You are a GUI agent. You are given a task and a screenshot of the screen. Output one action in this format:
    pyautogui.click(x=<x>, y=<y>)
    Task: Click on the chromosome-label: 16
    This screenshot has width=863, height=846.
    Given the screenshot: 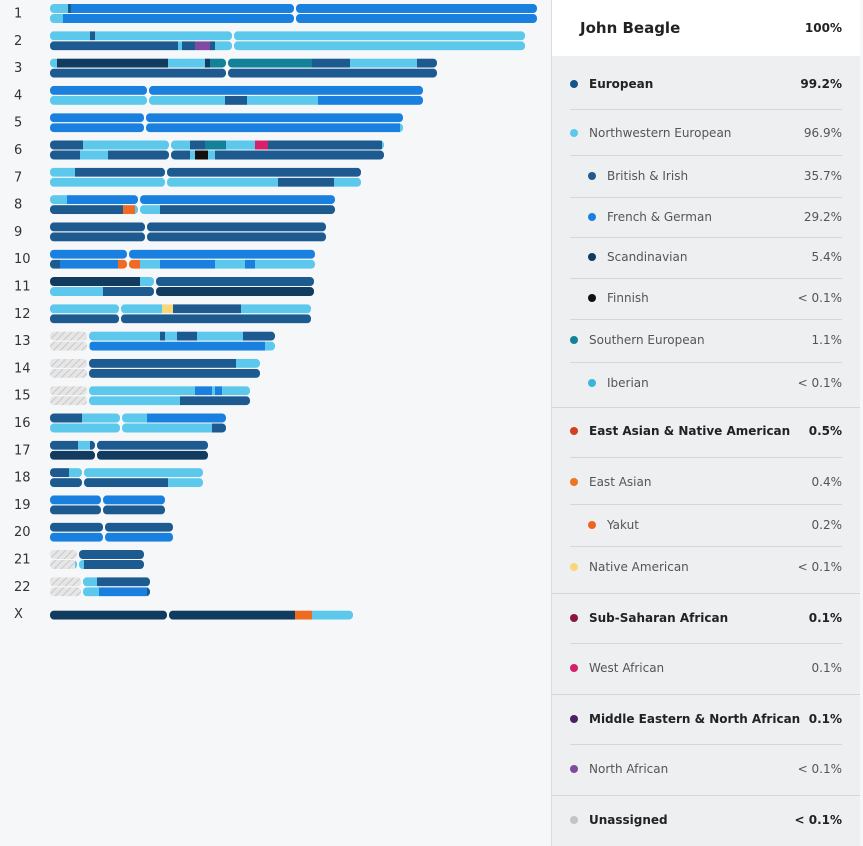 What is the action you would take?
    pyautogui.click(x=22, y=423)
    